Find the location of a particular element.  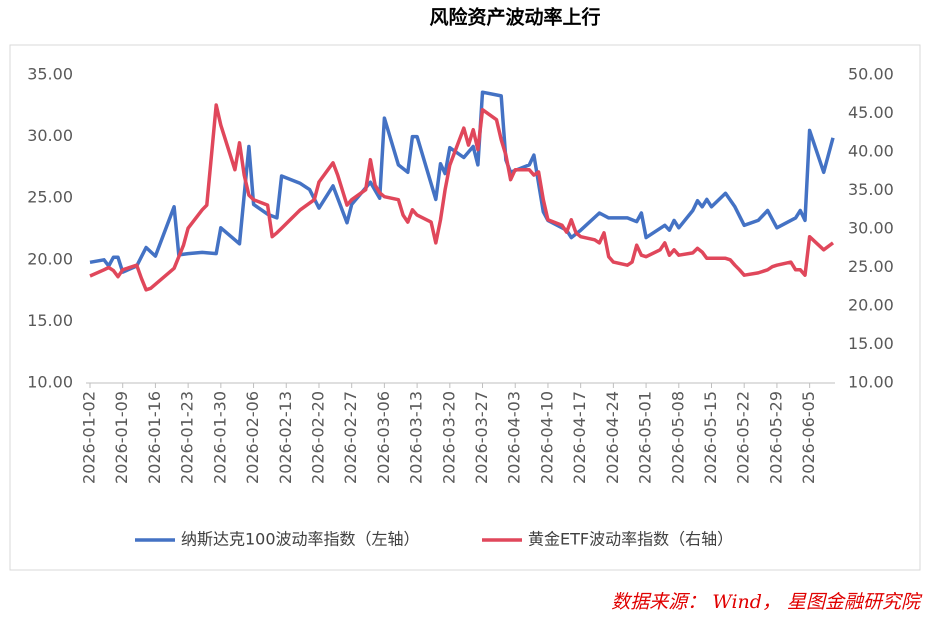

y2-tick-label: 50.00 is located at coordinates (871, 74).